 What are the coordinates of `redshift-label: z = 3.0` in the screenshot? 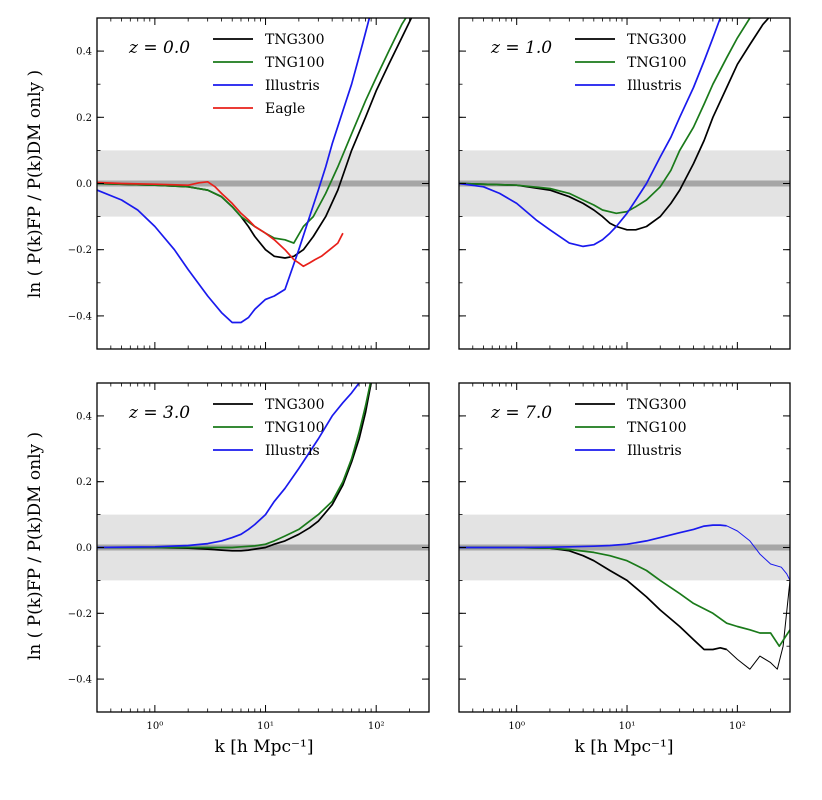 It's located at (159, 413).